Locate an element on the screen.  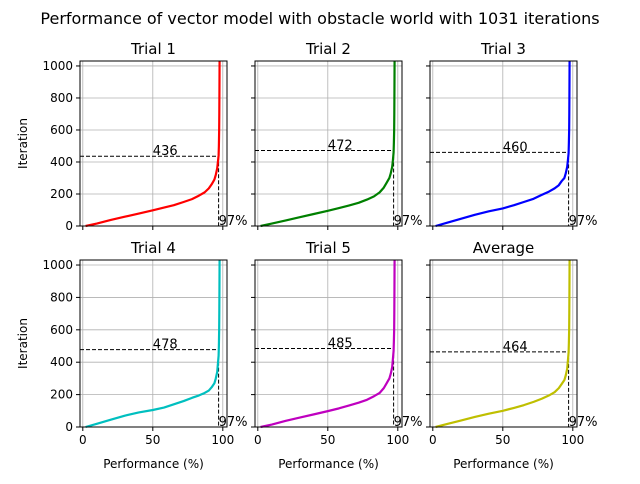
subplot-1: Trial 1 436 97% 0 200 400 600 800 1000 Iteration is located at coordinates (132, 136).